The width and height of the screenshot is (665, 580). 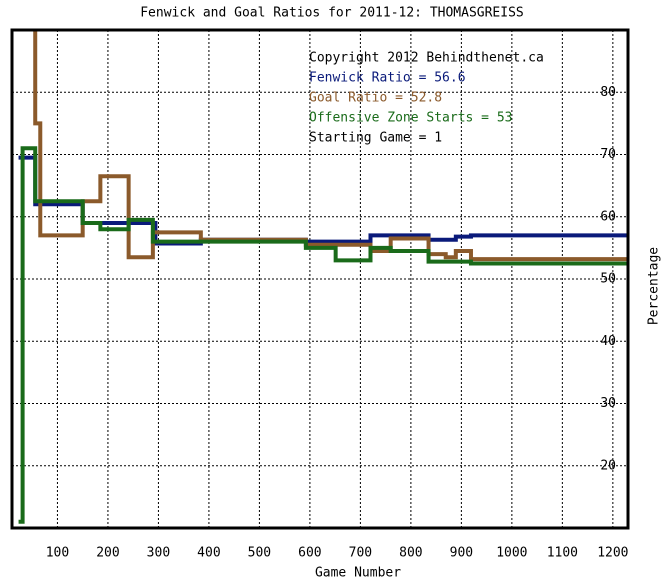 What do you see at coordinates (57, 553) in the screenshot?
I see `x-tick-label: 100` at bounding box center [57, 553].